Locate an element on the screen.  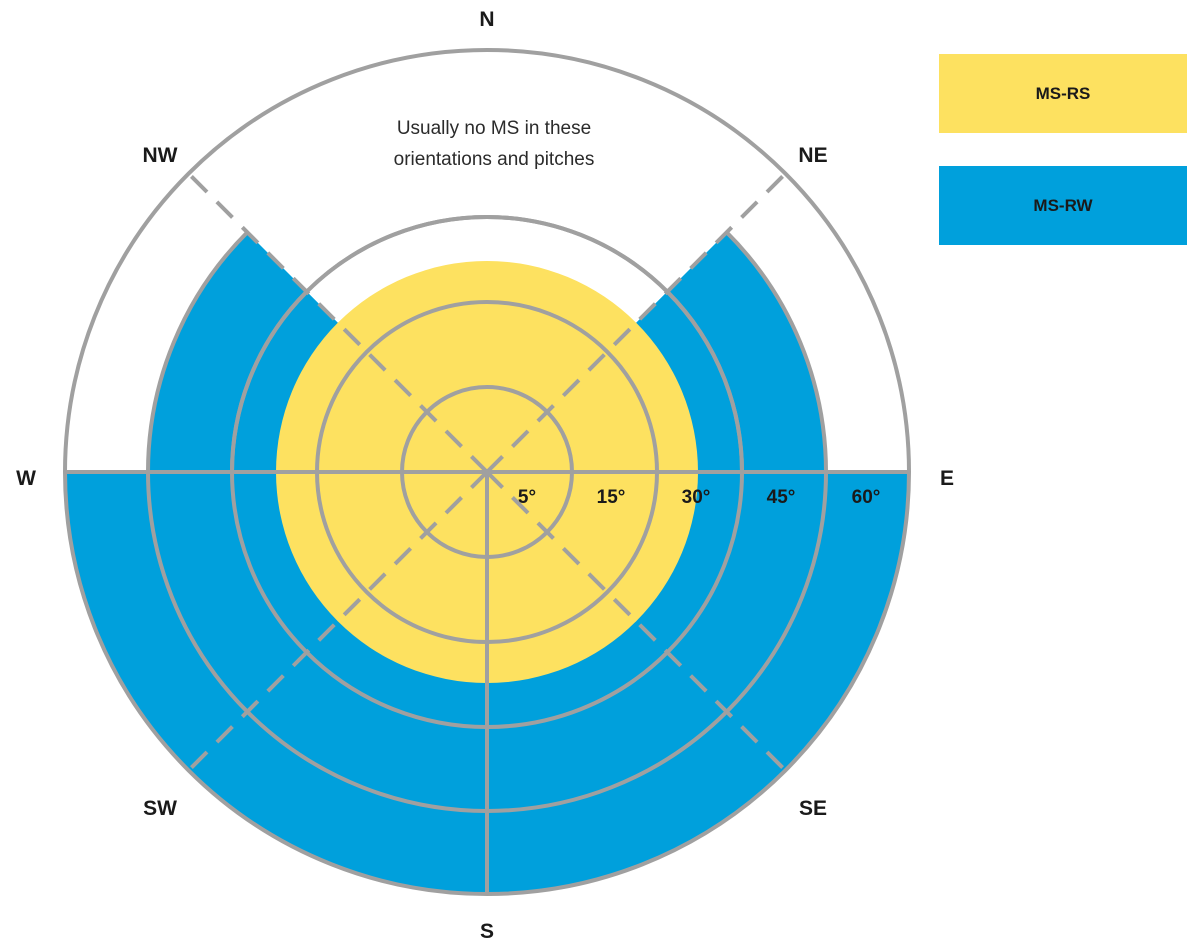
pitch-label-60: 60° is located at coordinates (866, 497).